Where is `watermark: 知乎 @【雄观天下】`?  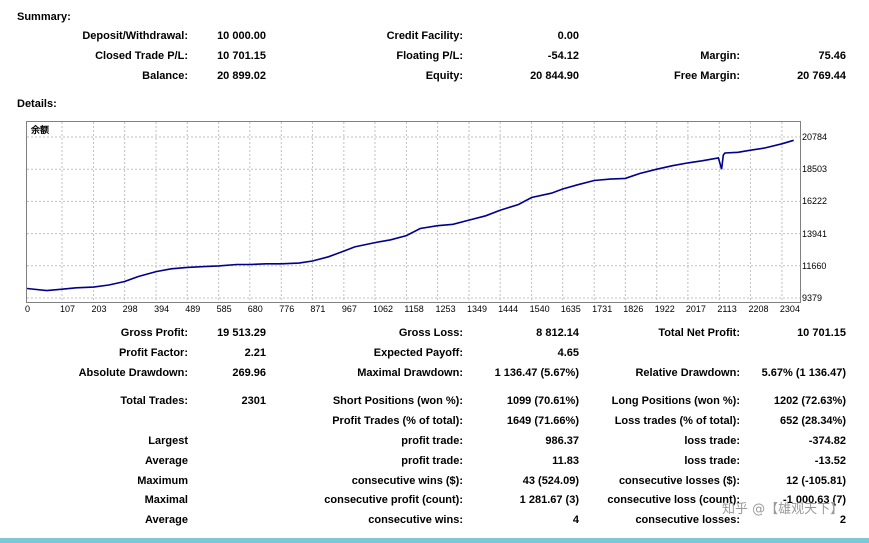 watermark: 知乎 @【雄观天下】 is located at coordinates (783, 509).